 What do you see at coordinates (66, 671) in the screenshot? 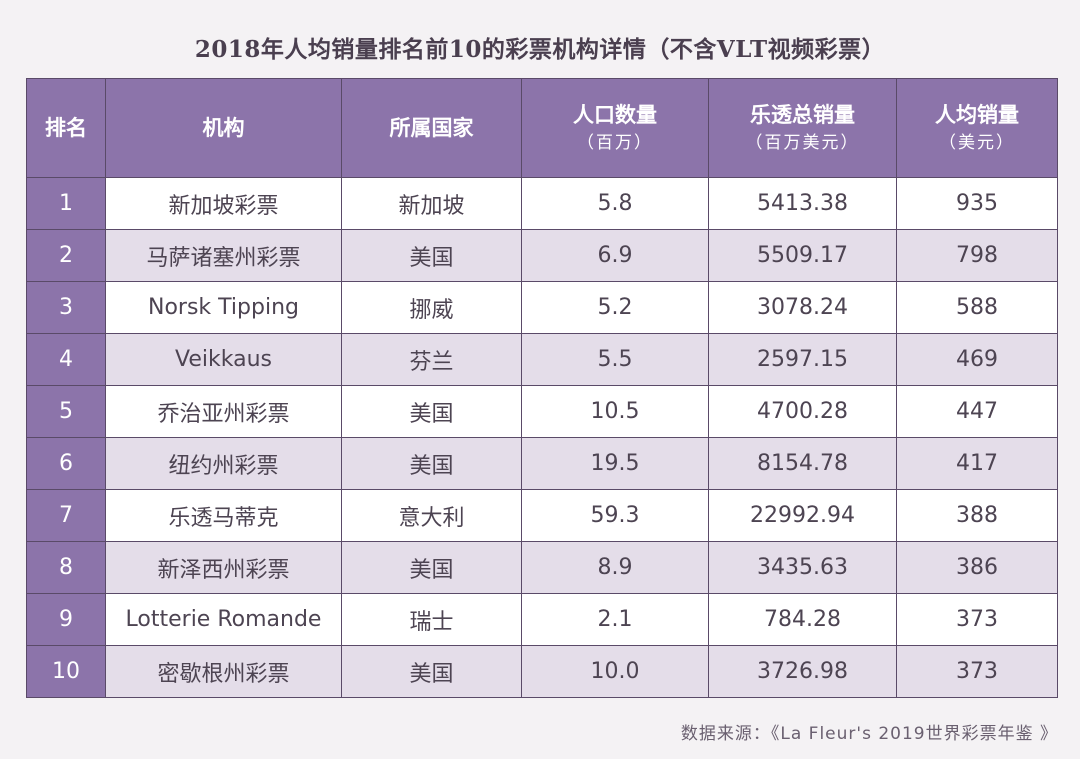
I see `cell-rank: 10` at bounding box center [66, 671].